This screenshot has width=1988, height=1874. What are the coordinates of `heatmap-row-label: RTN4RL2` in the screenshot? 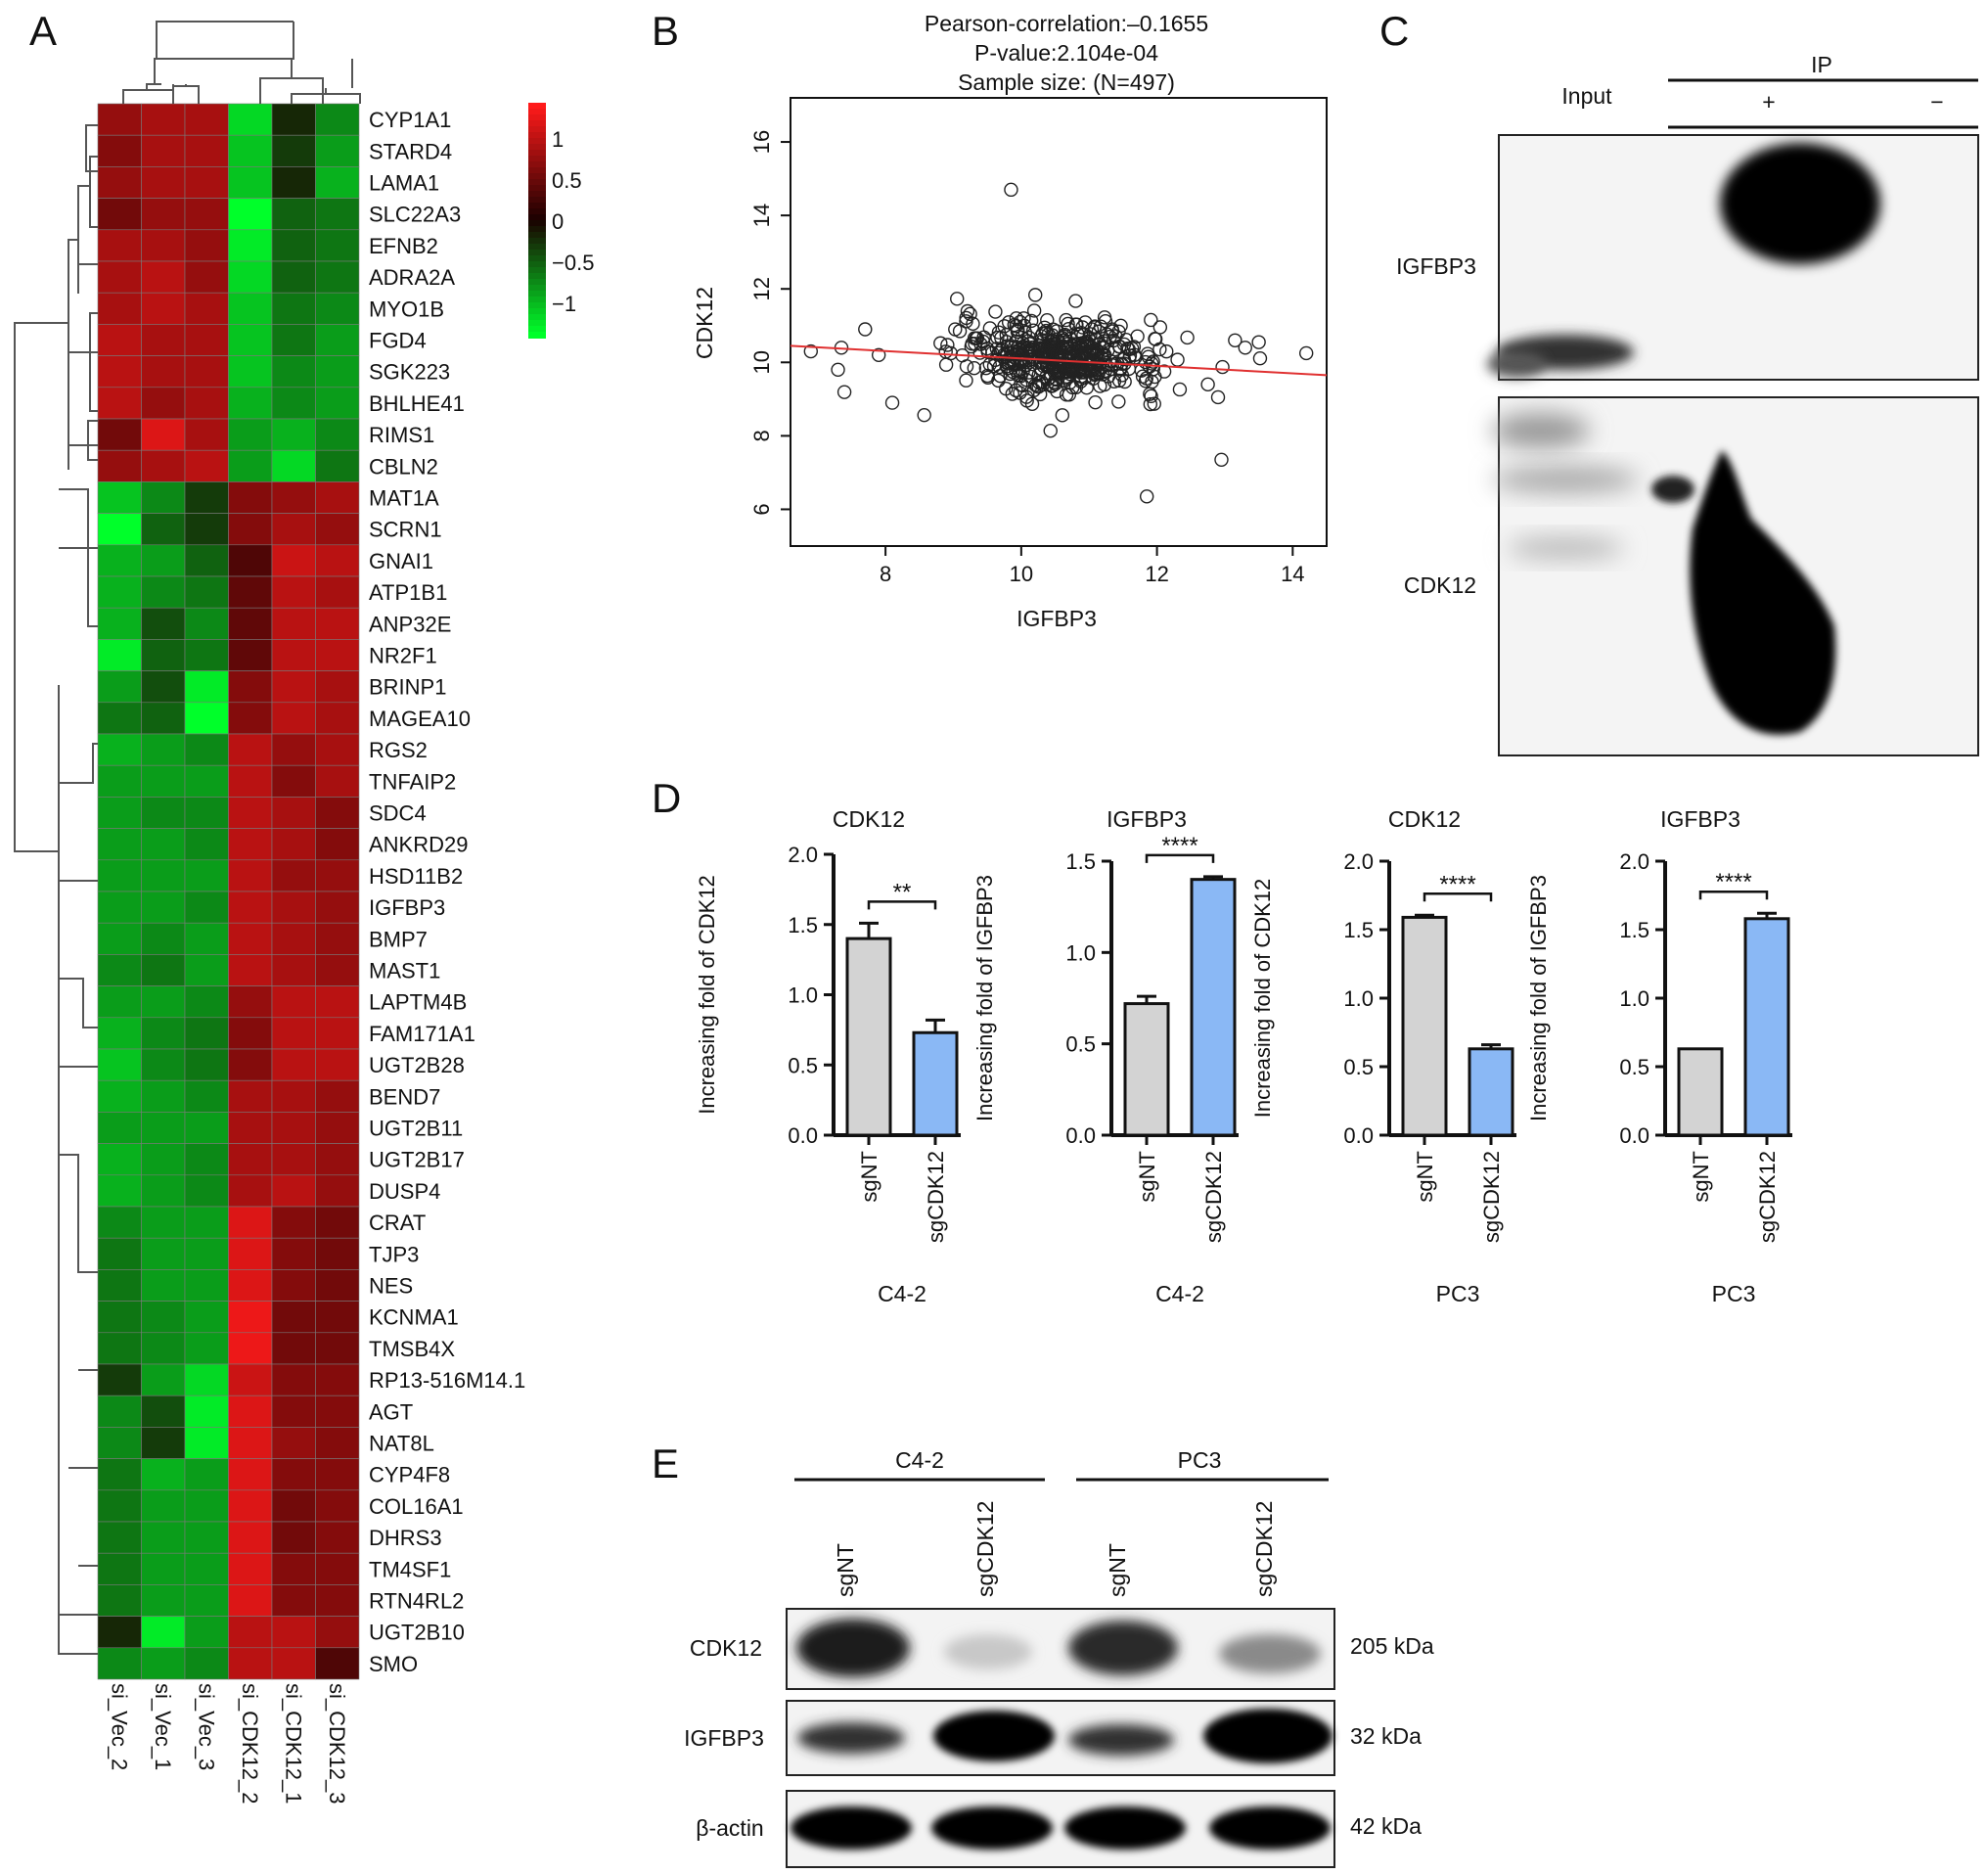 It's located at (417, 1601).